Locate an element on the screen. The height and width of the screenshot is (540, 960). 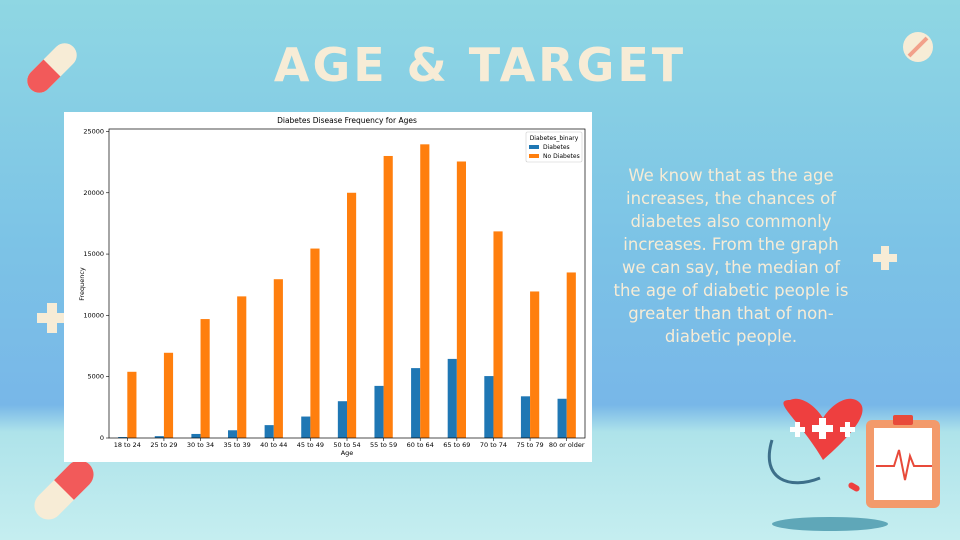
capsule is located at coordinates (854, 487).